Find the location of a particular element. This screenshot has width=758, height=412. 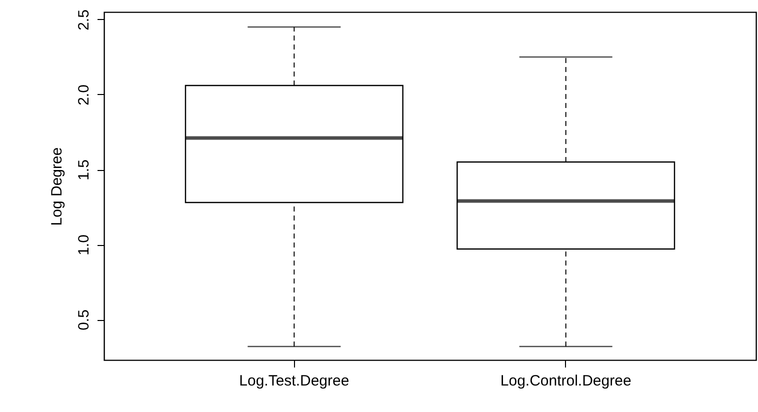

x-tick-label: Log.Control.Degree is located at coordinates (566, 381).